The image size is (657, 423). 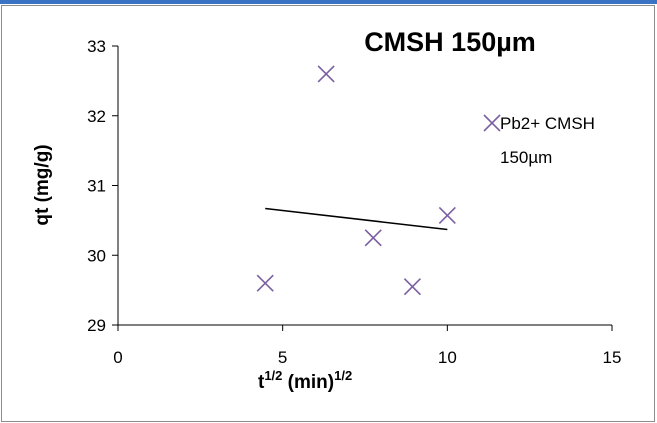 What do you see at coordinates (282, 357) in the screenshot?
I see `x-tick-label: 5` at bounding box center [282, 357].